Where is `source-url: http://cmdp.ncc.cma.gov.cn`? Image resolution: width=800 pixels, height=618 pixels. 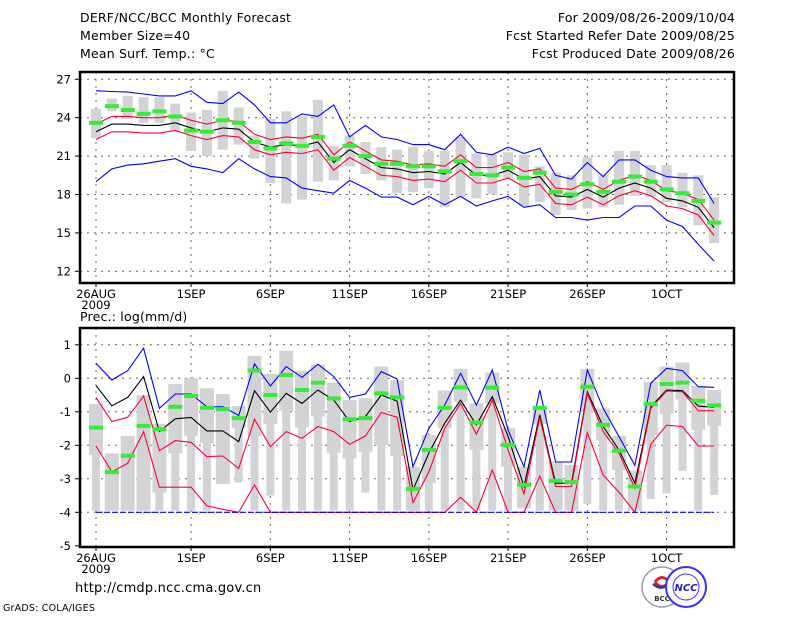 source-url: http://cmdp.ncc.cma.gov.cn is located at coordinates (168, 588).